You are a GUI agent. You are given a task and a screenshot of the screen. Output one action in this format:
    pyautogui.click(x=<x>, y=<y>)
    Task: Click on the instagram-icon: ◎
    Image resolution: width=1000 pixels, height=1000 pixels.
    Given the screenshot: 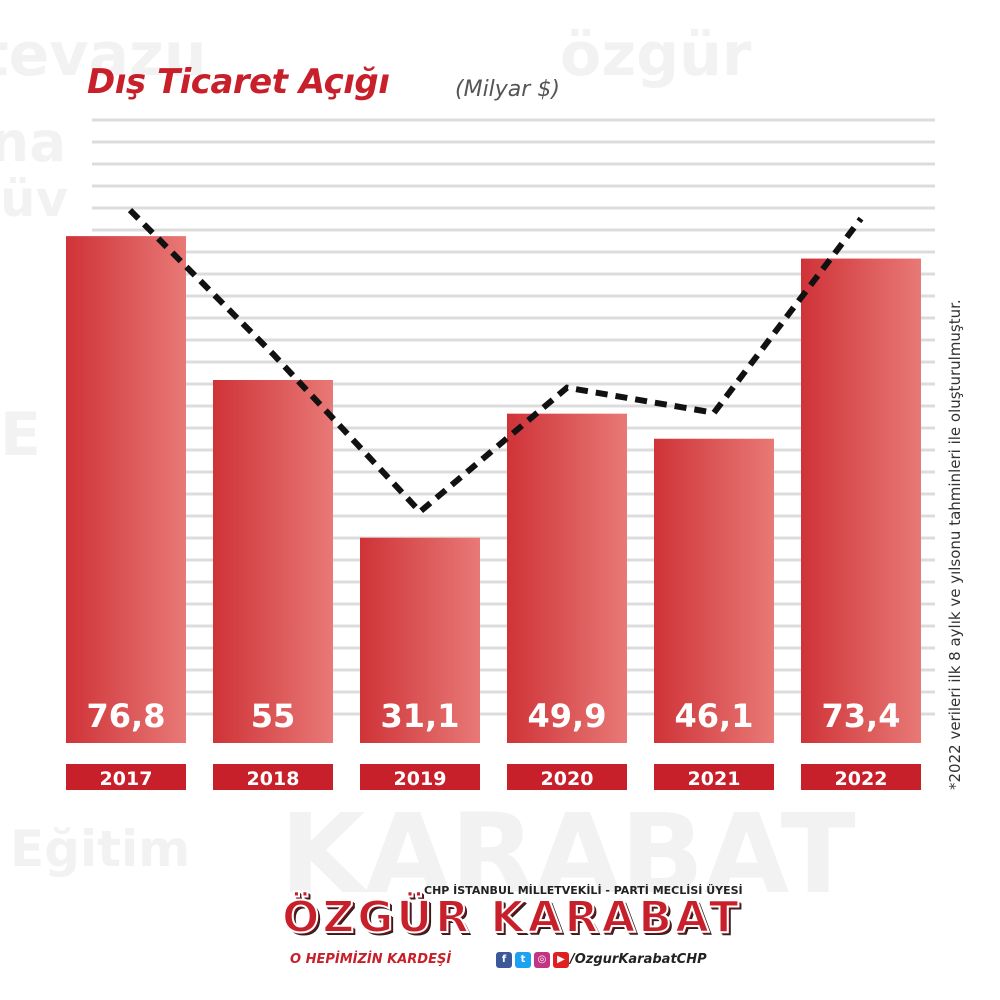 What is the action you would take?
    pyautogui.click(x=542, y=960)
    